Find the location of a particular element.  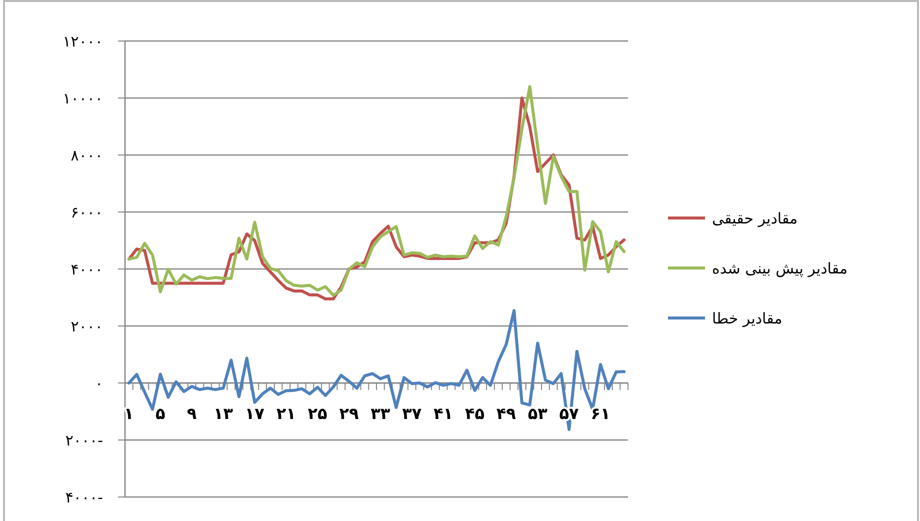

y-tick-label: ۲۰۰۰- is located at coordinates (84, 440).